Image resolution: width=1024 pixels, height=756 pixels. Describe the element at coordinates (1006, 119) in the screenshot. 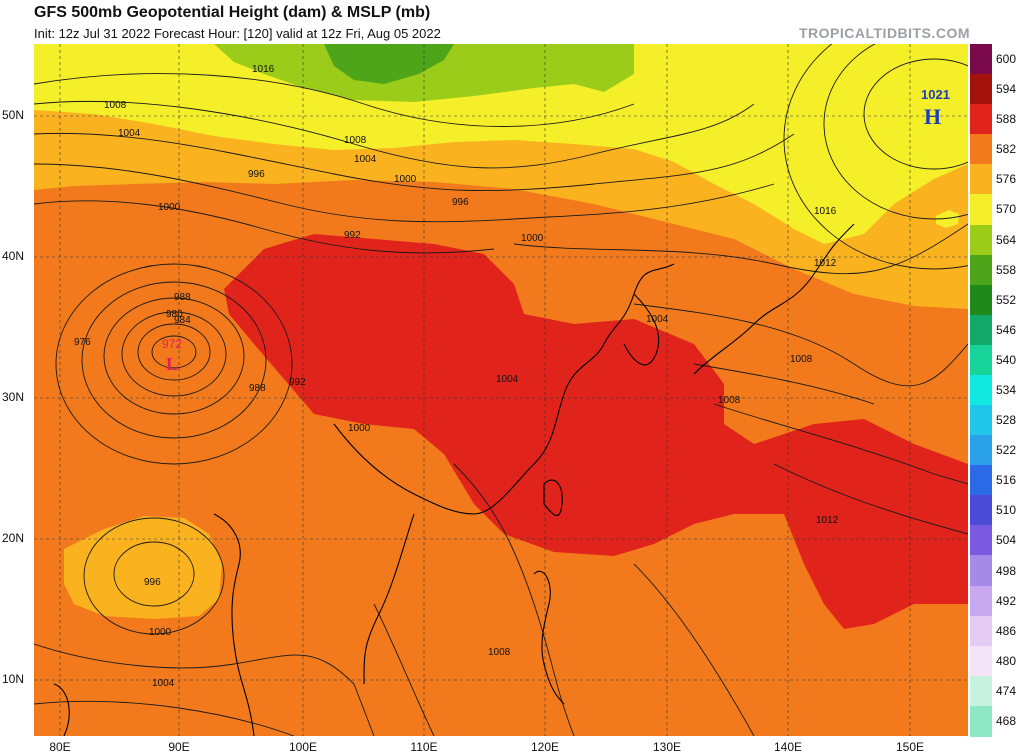

I see `colorbar-label: 588` at that location.